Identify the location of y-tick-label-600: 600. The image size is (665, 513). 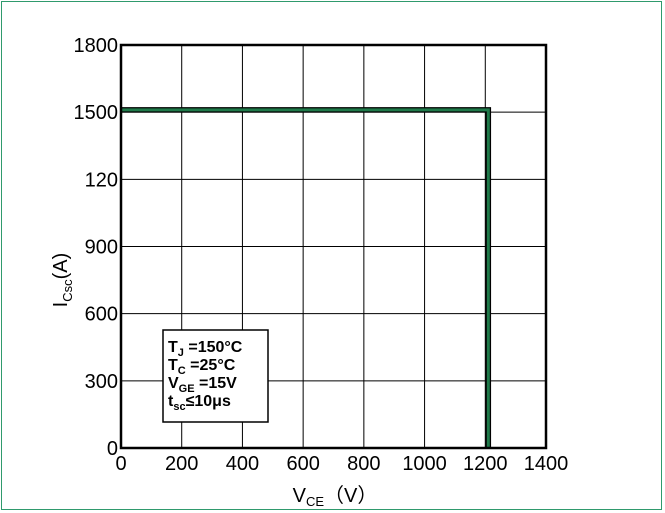
(101, 315).